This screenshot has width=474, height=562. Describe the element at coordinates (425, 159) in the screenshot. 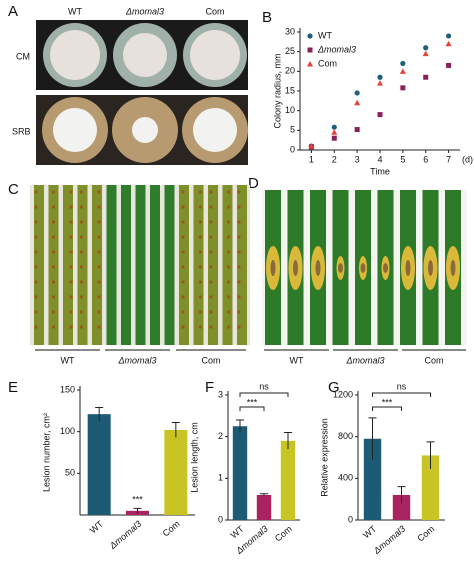

I see `x-tick-label: 6` at that location.